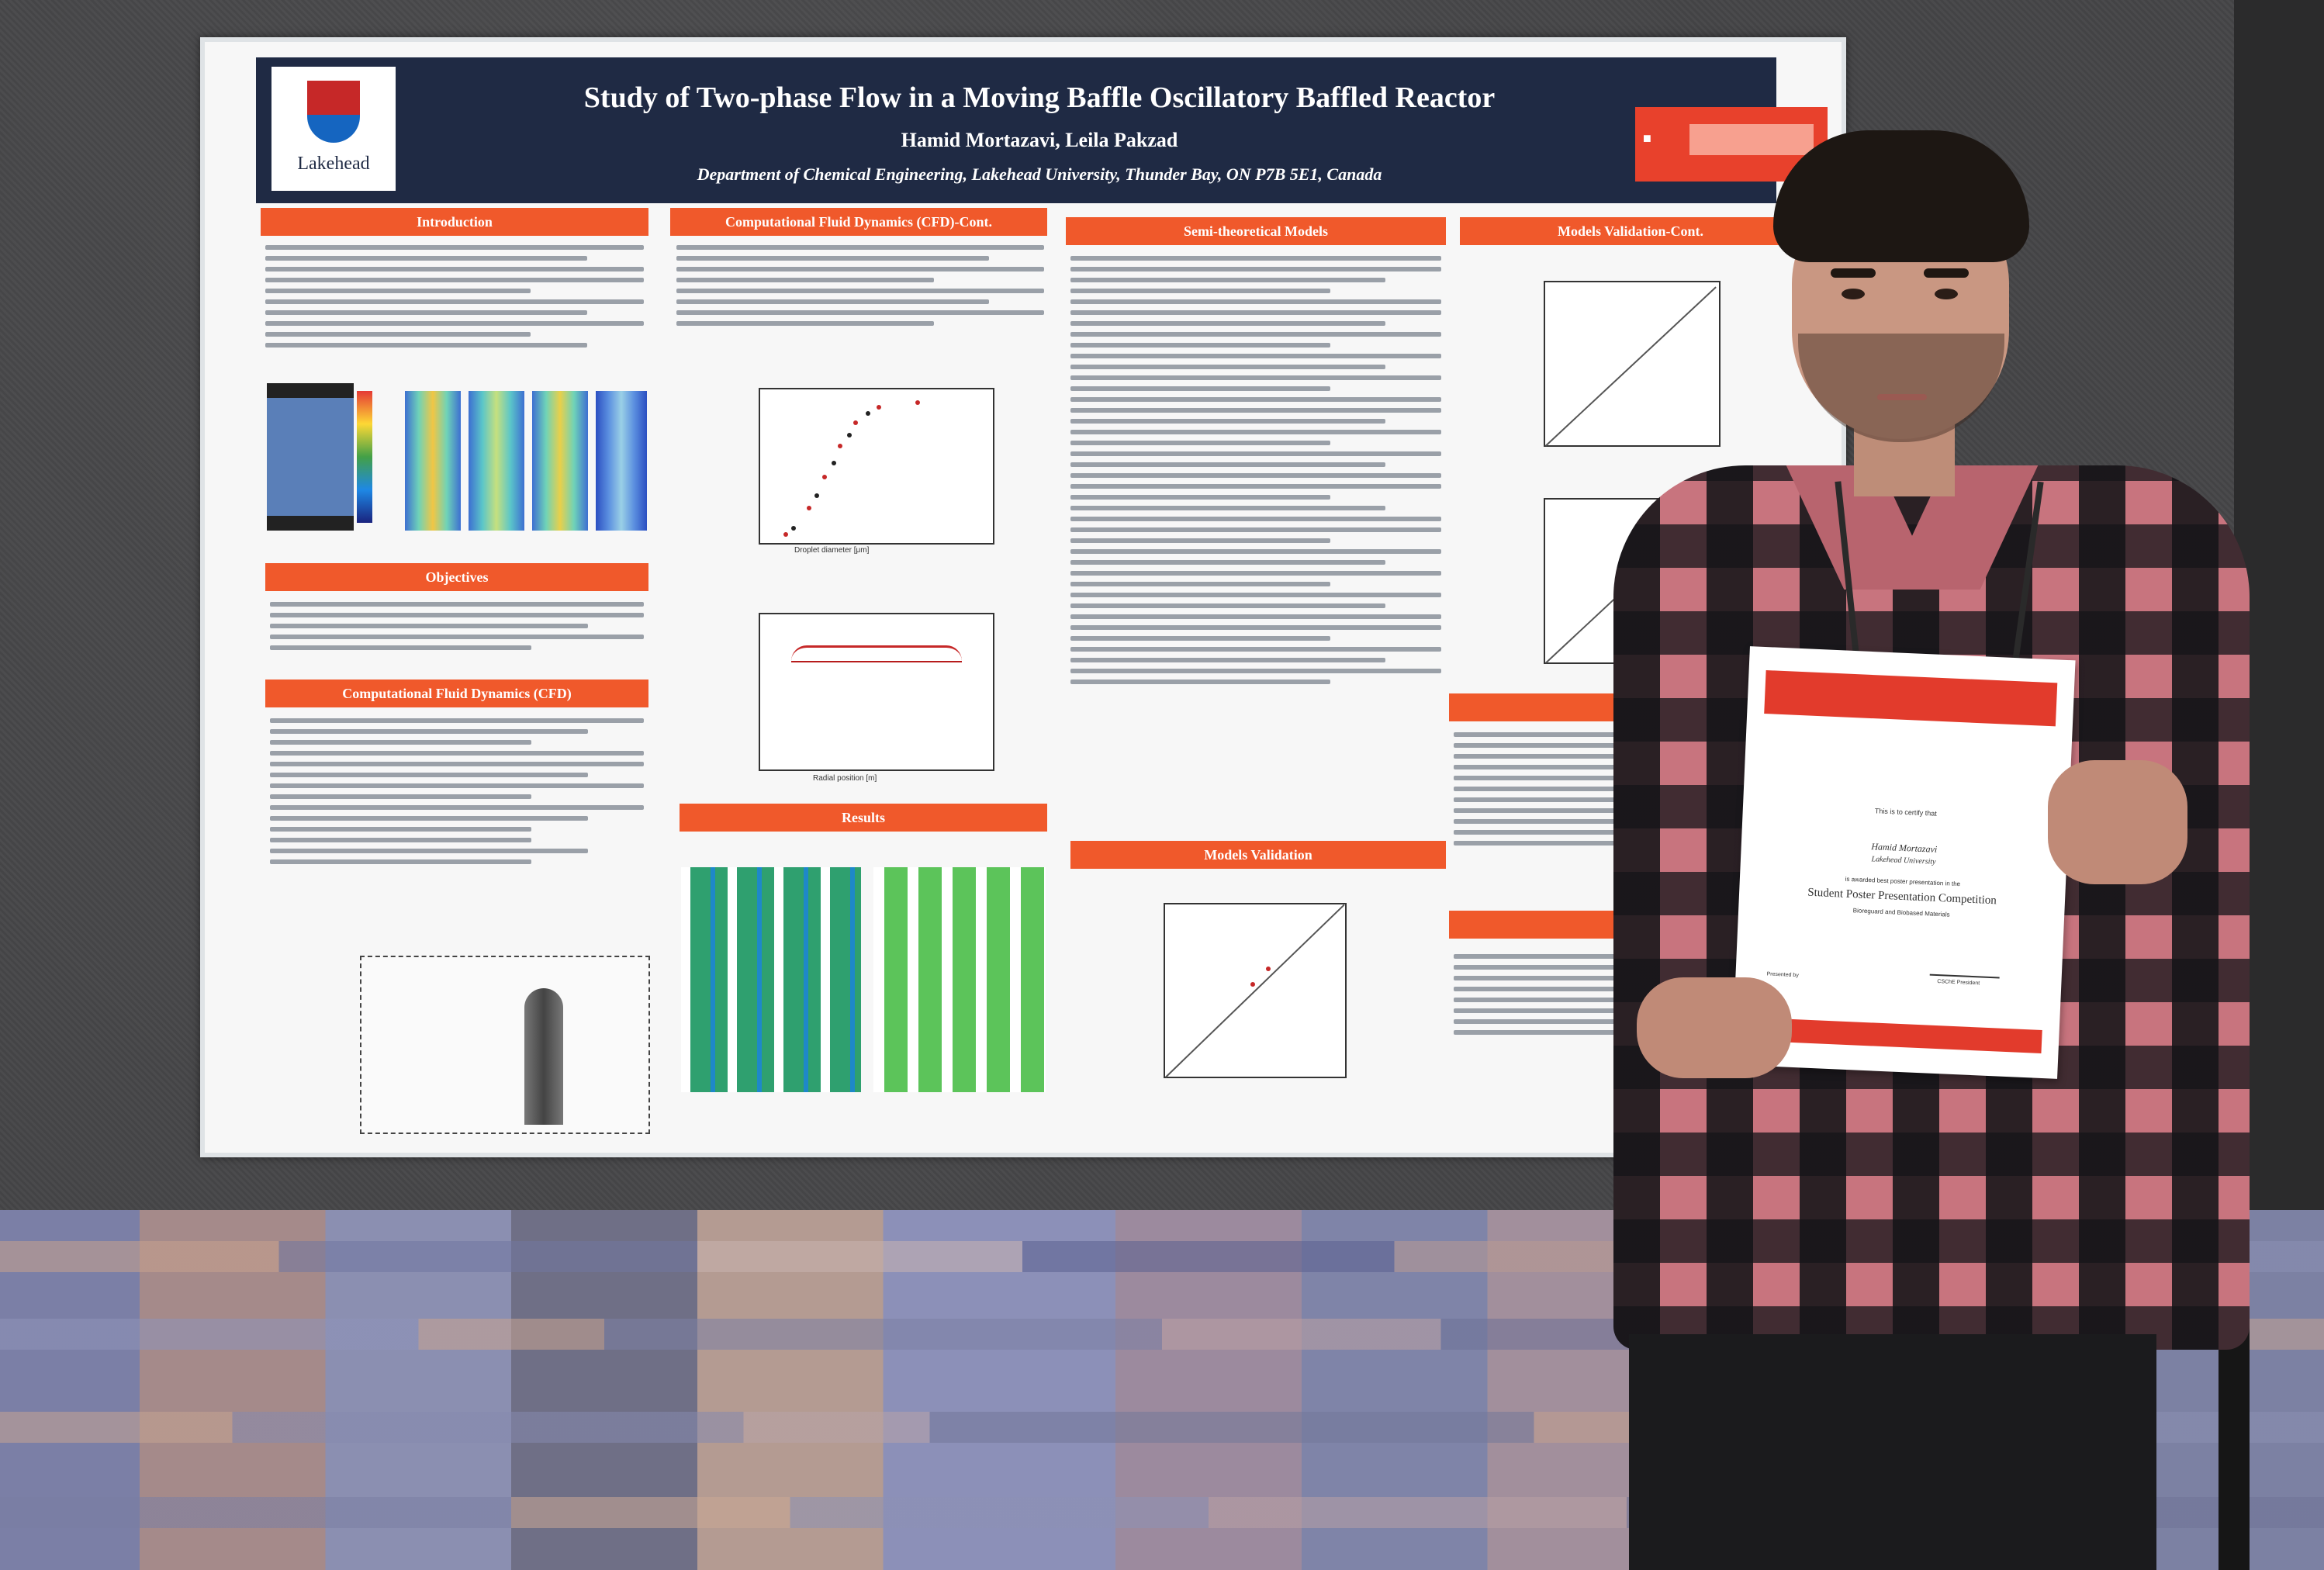 The image size is (2324, 1570). Describe the element at coordinates (1751, 139) in the screenshot. I see `conference-logo-band` at that location.